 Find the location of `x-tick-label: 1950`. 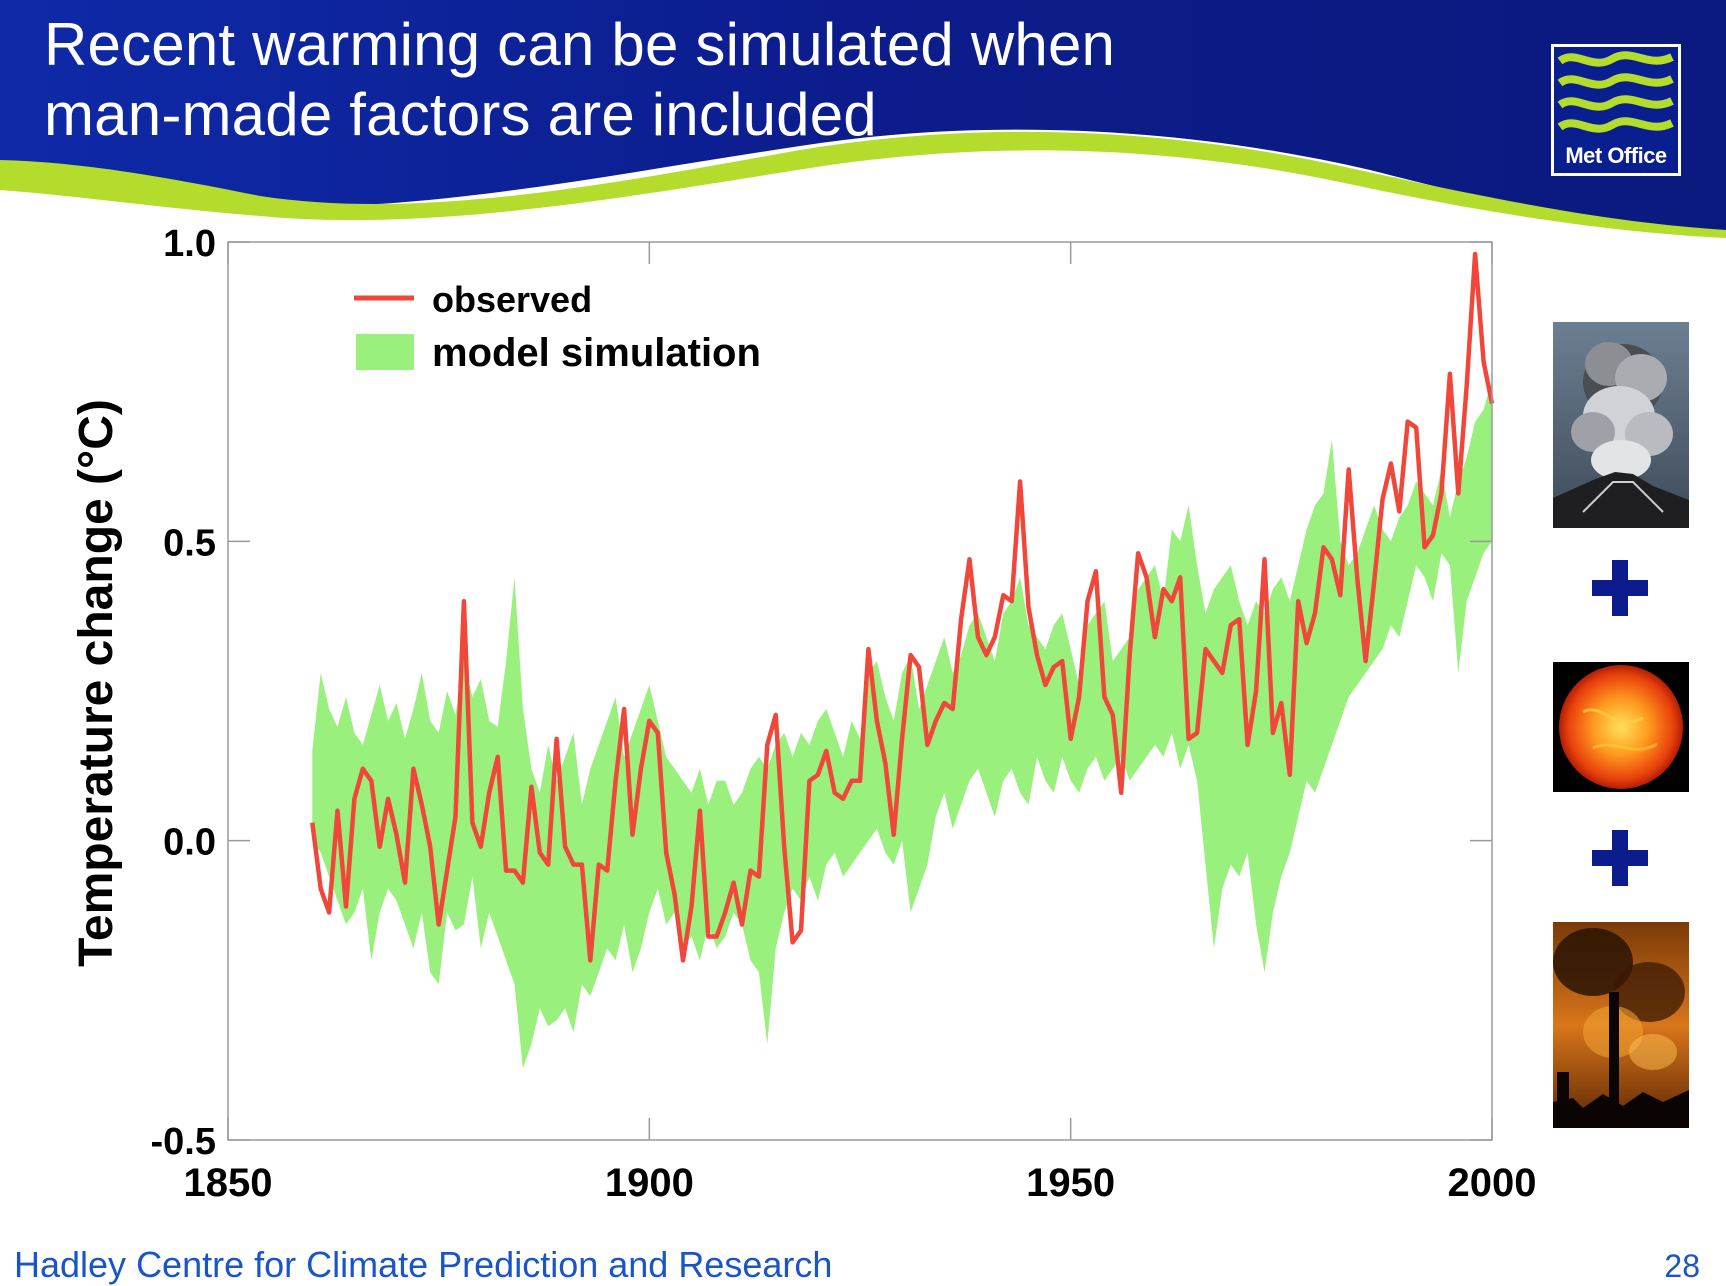

x-tick-label: 1950 is located at coordinates (1070, 1183).